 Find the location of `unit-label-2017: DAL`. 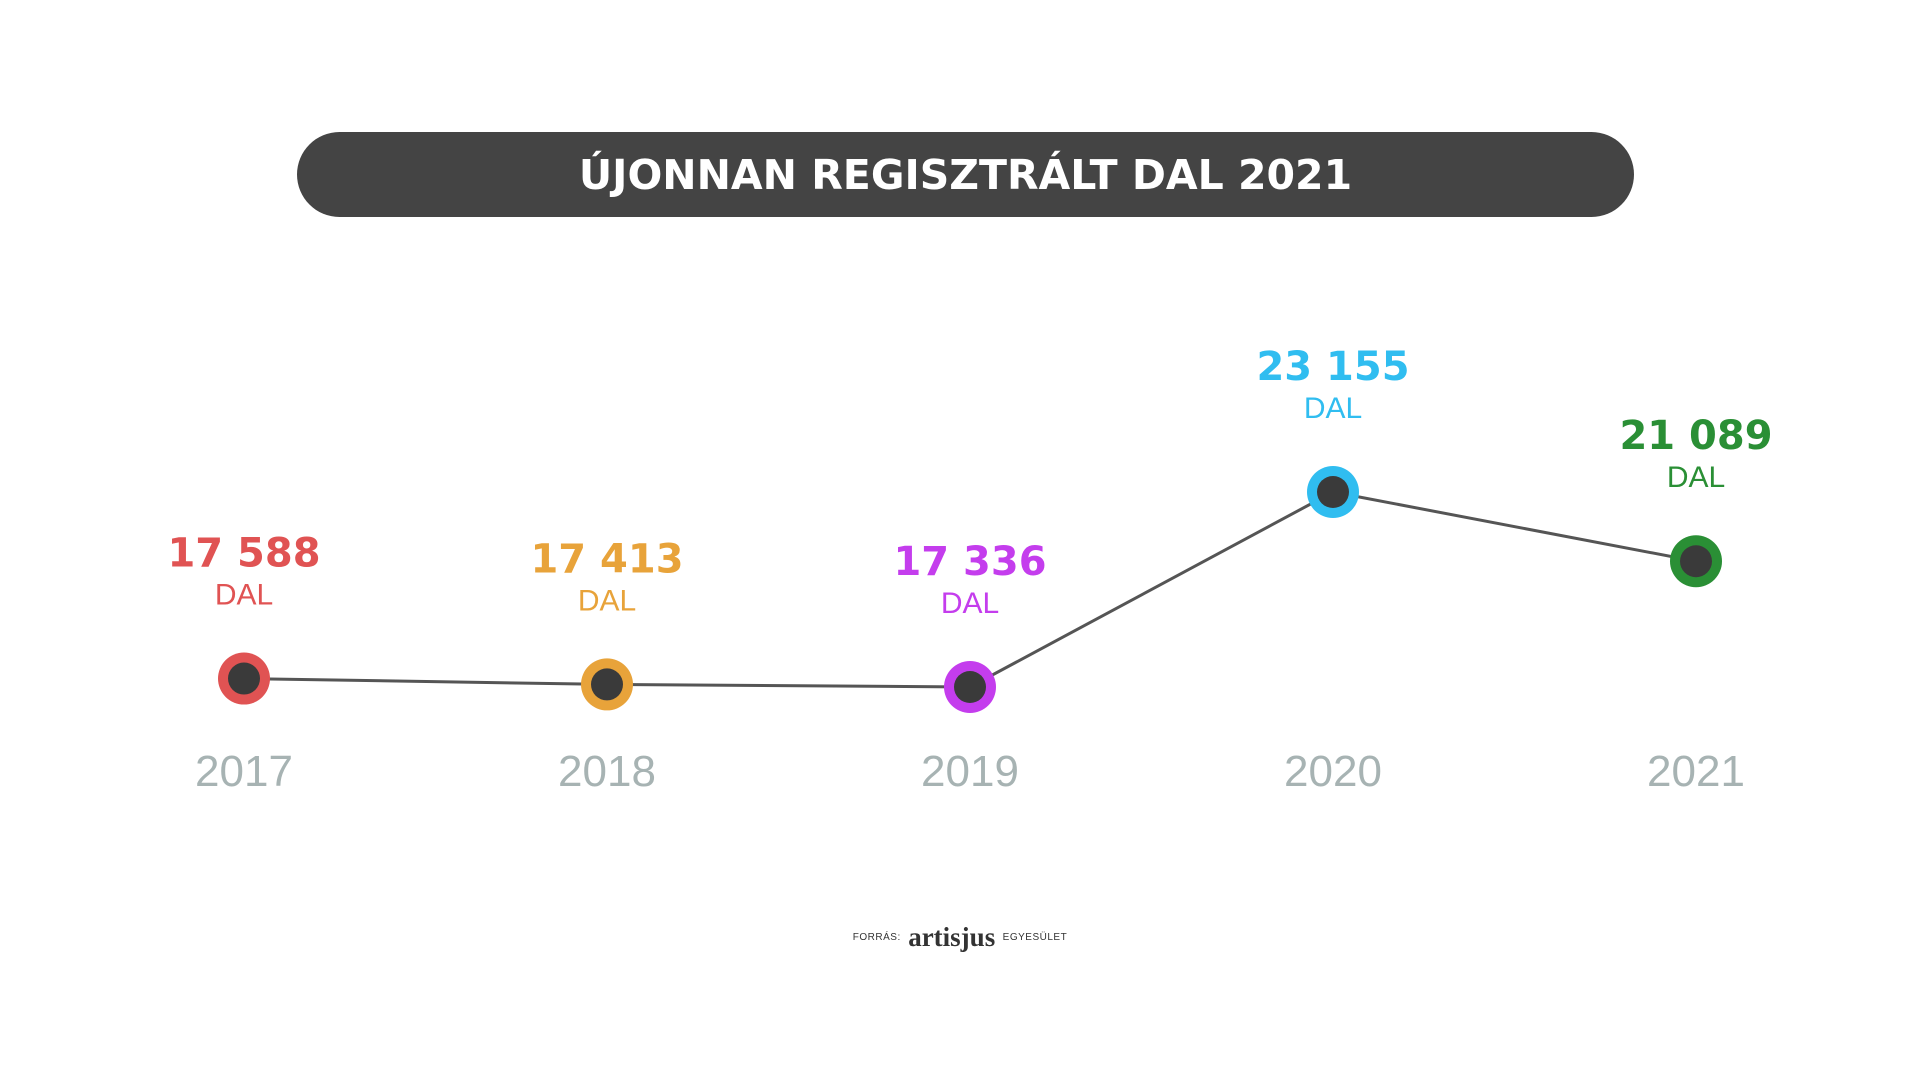

unit-label-2017: DAL is located at coordinates (244, 595).